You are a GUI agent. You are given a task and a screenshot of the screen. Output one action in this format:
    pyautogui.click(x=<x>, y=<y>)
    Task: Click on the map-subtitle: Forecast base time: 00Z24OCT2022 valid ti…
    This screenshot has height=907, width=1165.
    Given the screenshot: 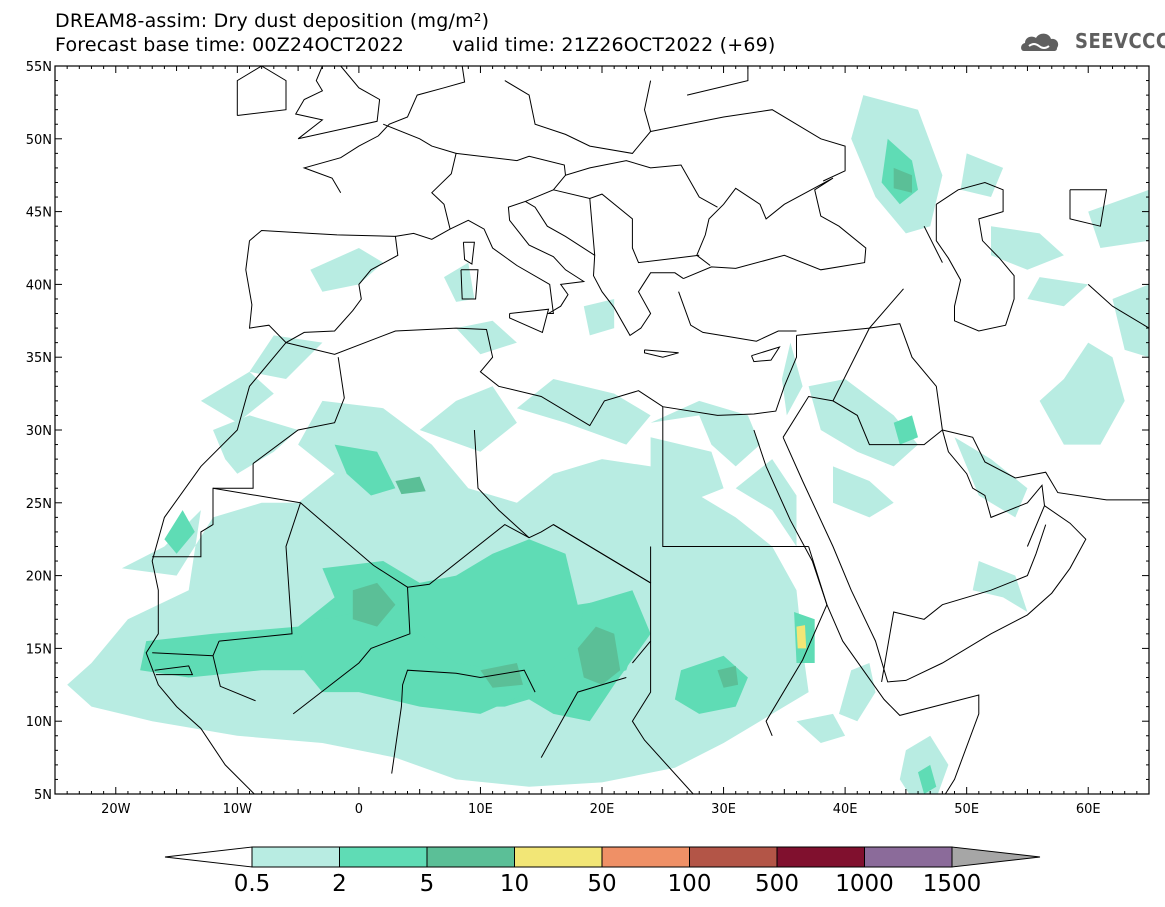 What is the action you would take?
    pyautogui.click(x=415, y=45)
    